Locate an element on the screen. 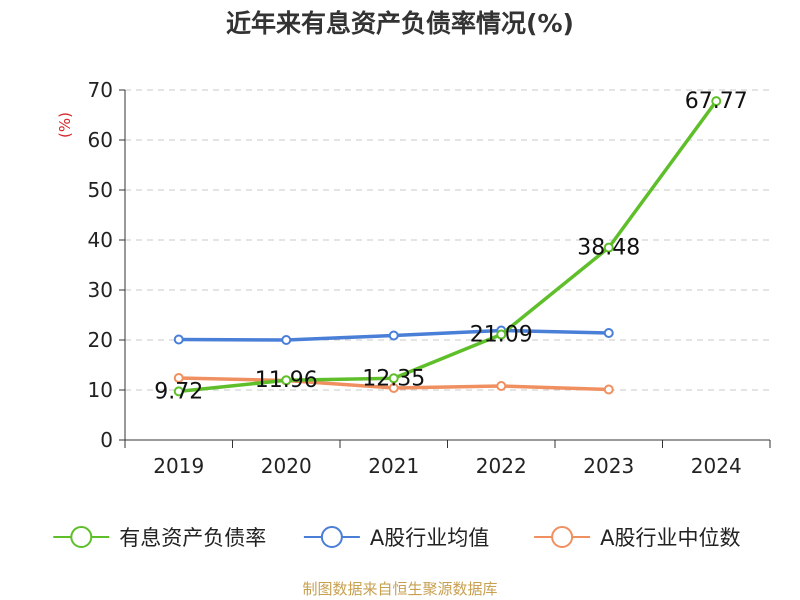  y-tick-label: 20 is located at coordinates (100, 340).